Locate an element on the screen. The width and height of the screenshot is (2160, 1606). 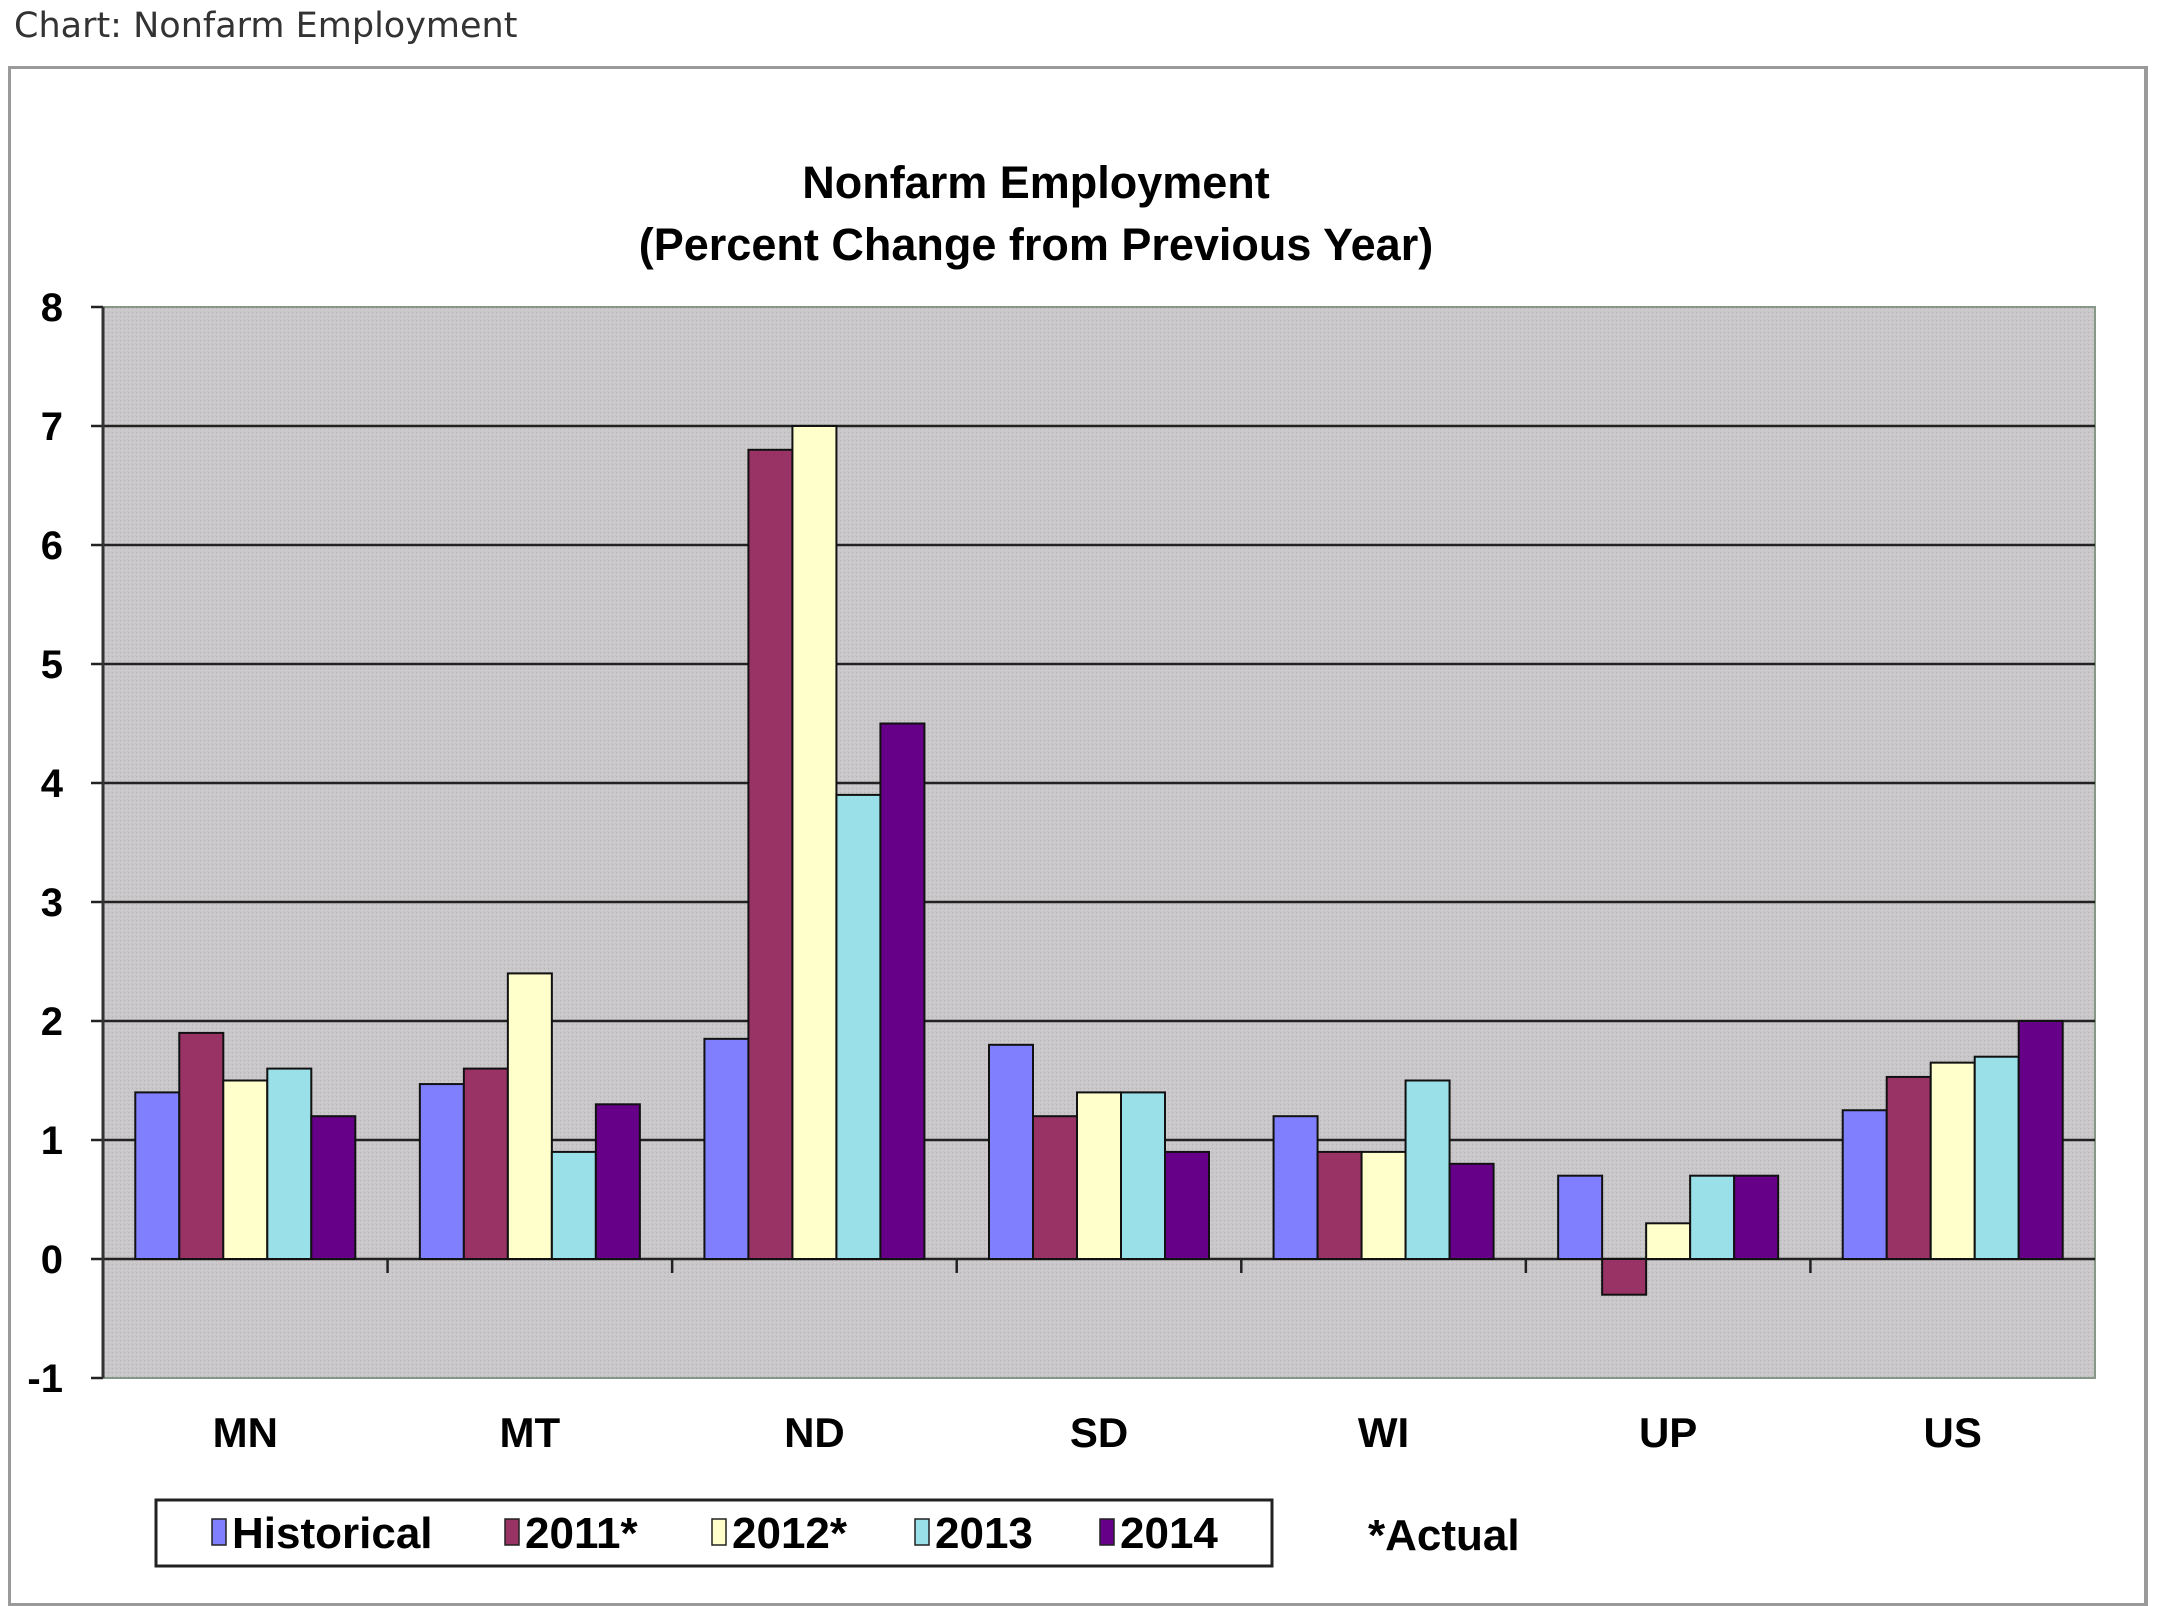
bar-wi-2012 is located at coordinates (1383, 1205).